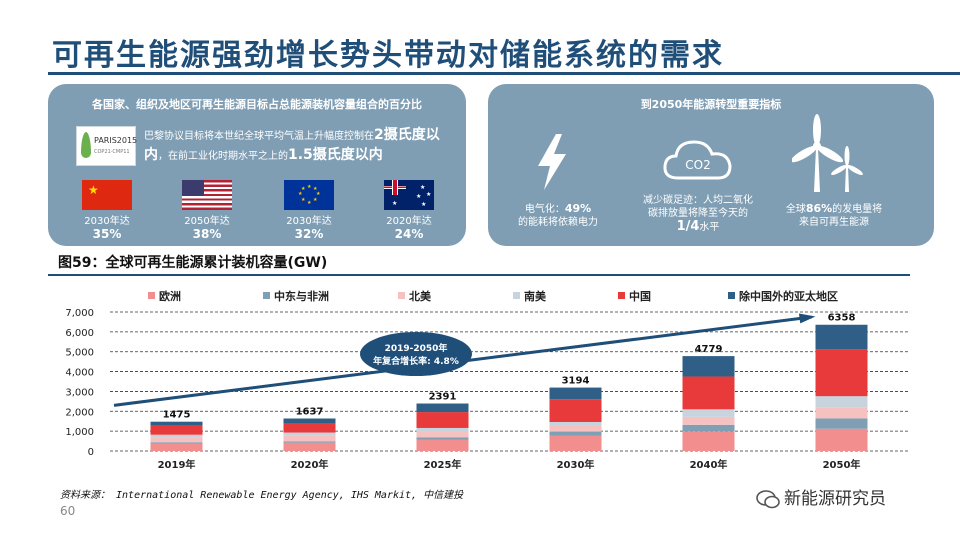 This screenshot has height=540, width=960. I want to click on cagr-annotation-line2: 年复合增长率: 4.8%, so click(416, 361).